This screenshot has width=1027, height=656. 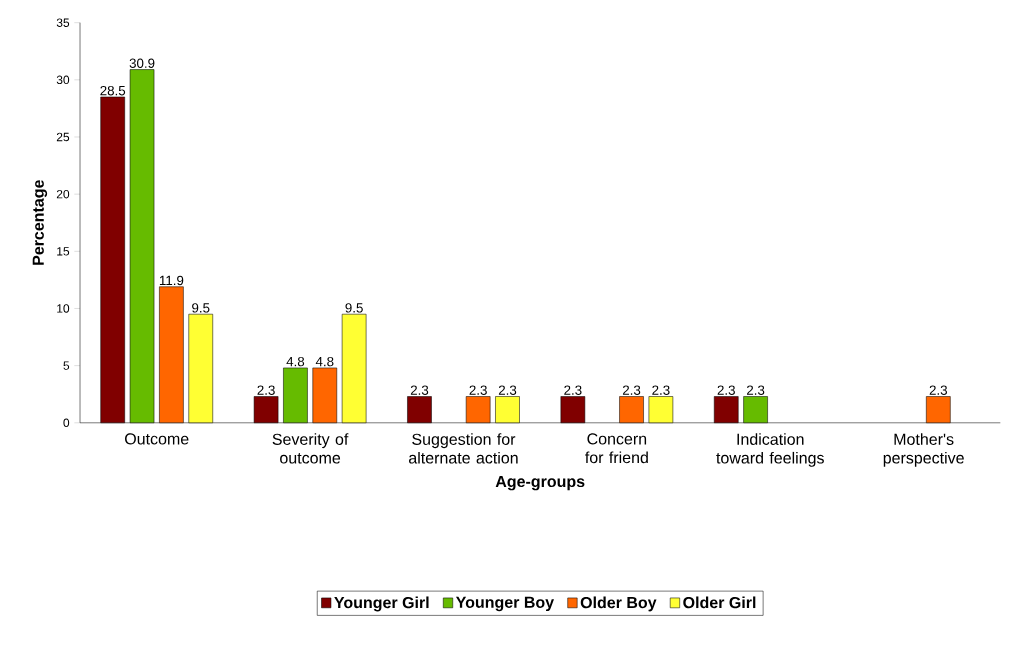 What do you see at coordinates (66, 365) in the screenshot?
I see `y-tick-label: 5` at bounding box center [66, 365].